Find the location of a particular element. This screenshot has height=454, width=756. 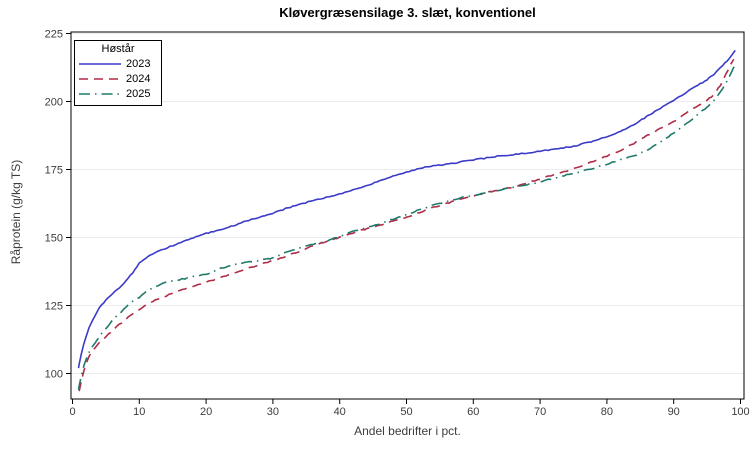

legend-entry-2023: 2023 is located at coordinates (118, 63).